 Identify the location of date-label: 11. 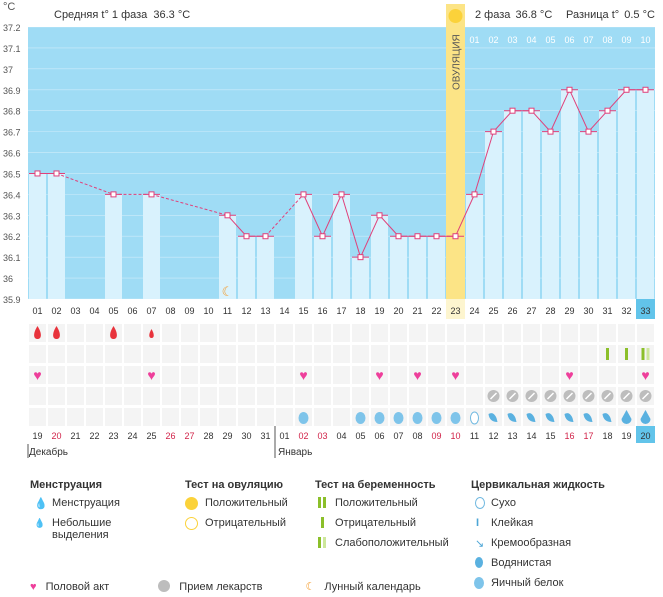
(474, 436).